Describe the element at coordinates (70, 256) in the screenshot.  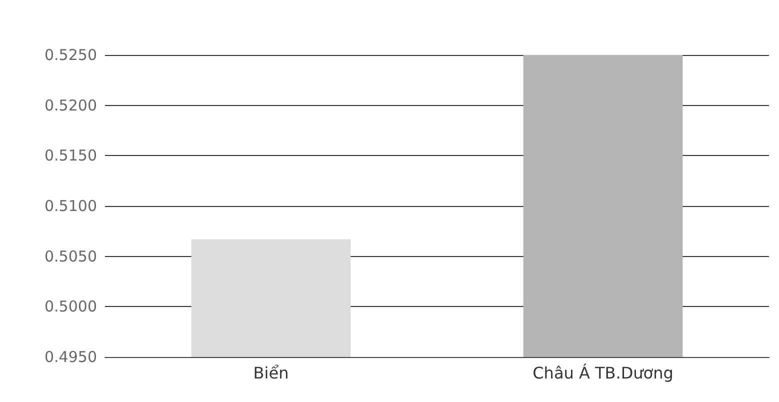
I see `y-tick-label: 0.5050` at that location.